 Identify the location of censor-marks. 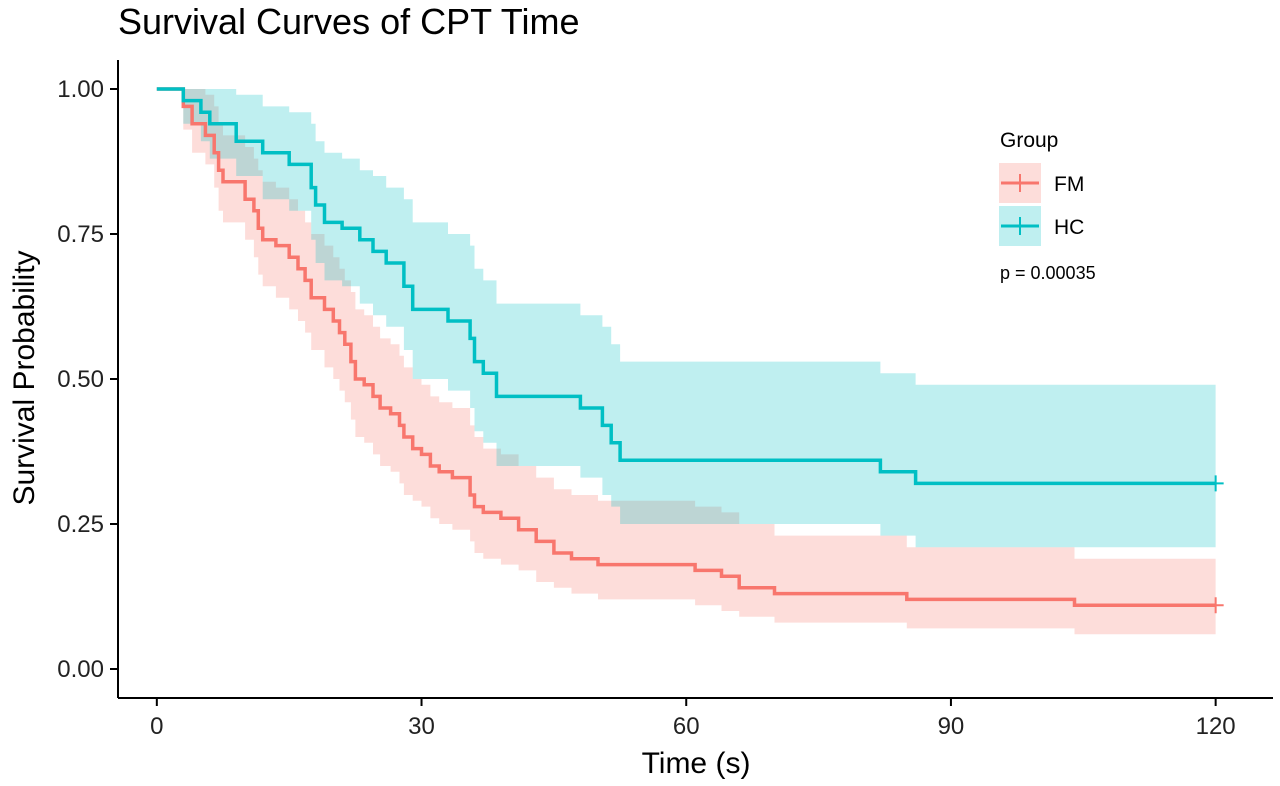
(1215, 544).